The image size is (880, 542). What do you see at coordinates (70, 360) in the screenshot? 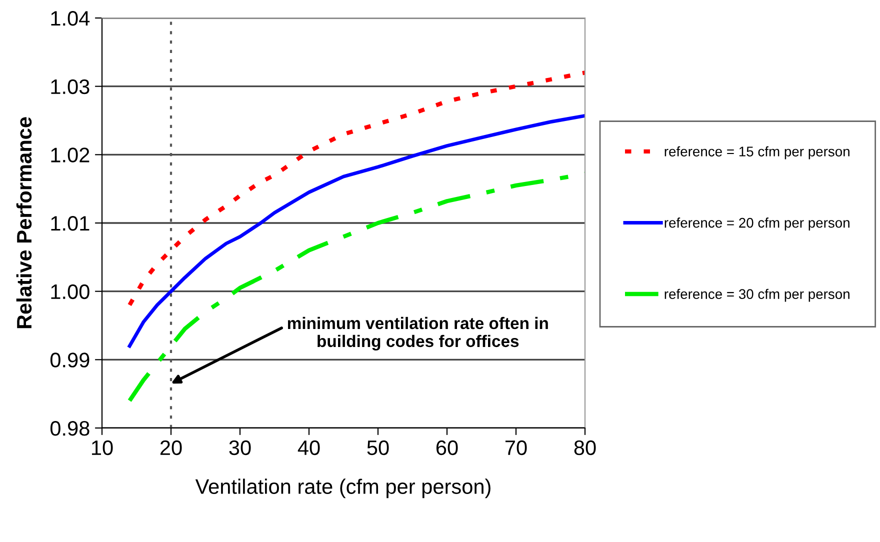
I see `y-tick-label: 0.99` at bounding box center [70, 360].